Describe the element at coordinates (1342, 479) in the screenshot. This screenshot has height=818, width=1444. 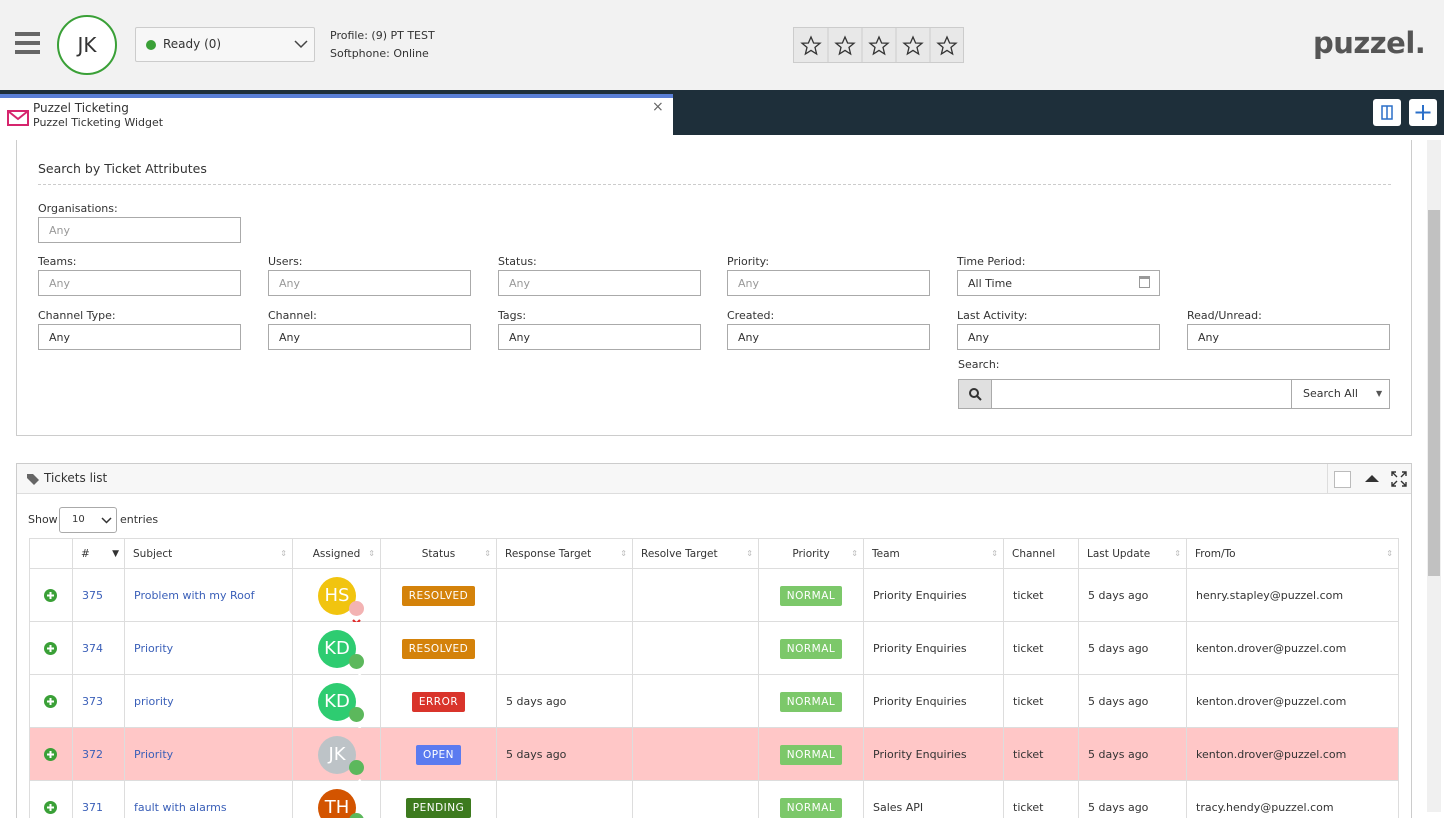
I see `toggle-box` at that location.